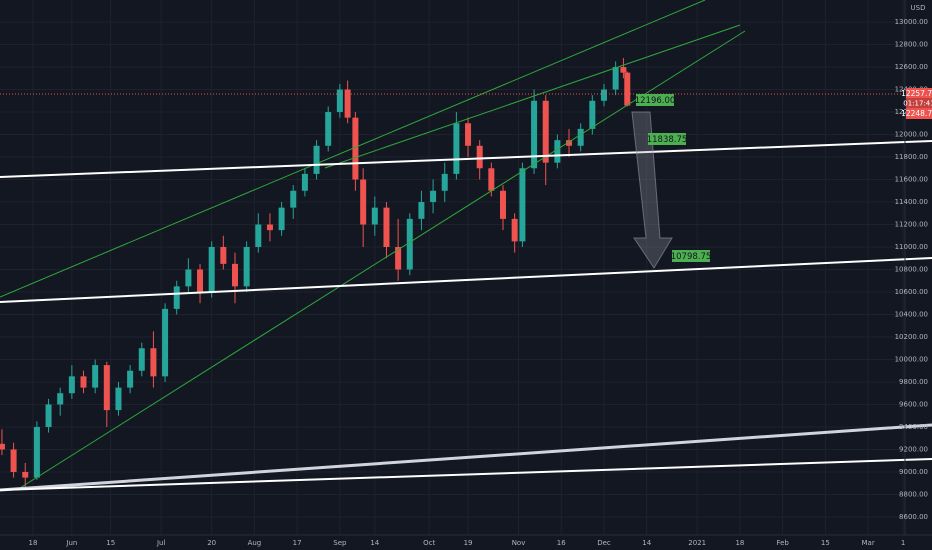  I want to click on price-tag-label: 12248.75, so click(916, 113).